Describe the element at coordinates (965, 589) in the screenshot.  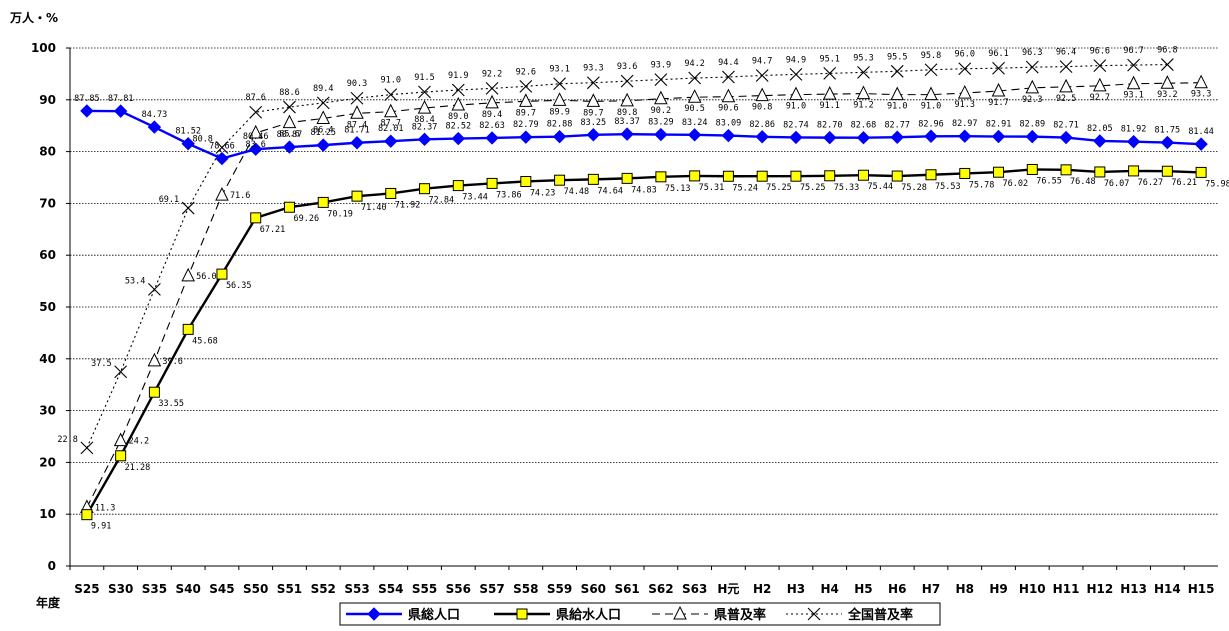
I see `x-tick-label: H8` at that location.